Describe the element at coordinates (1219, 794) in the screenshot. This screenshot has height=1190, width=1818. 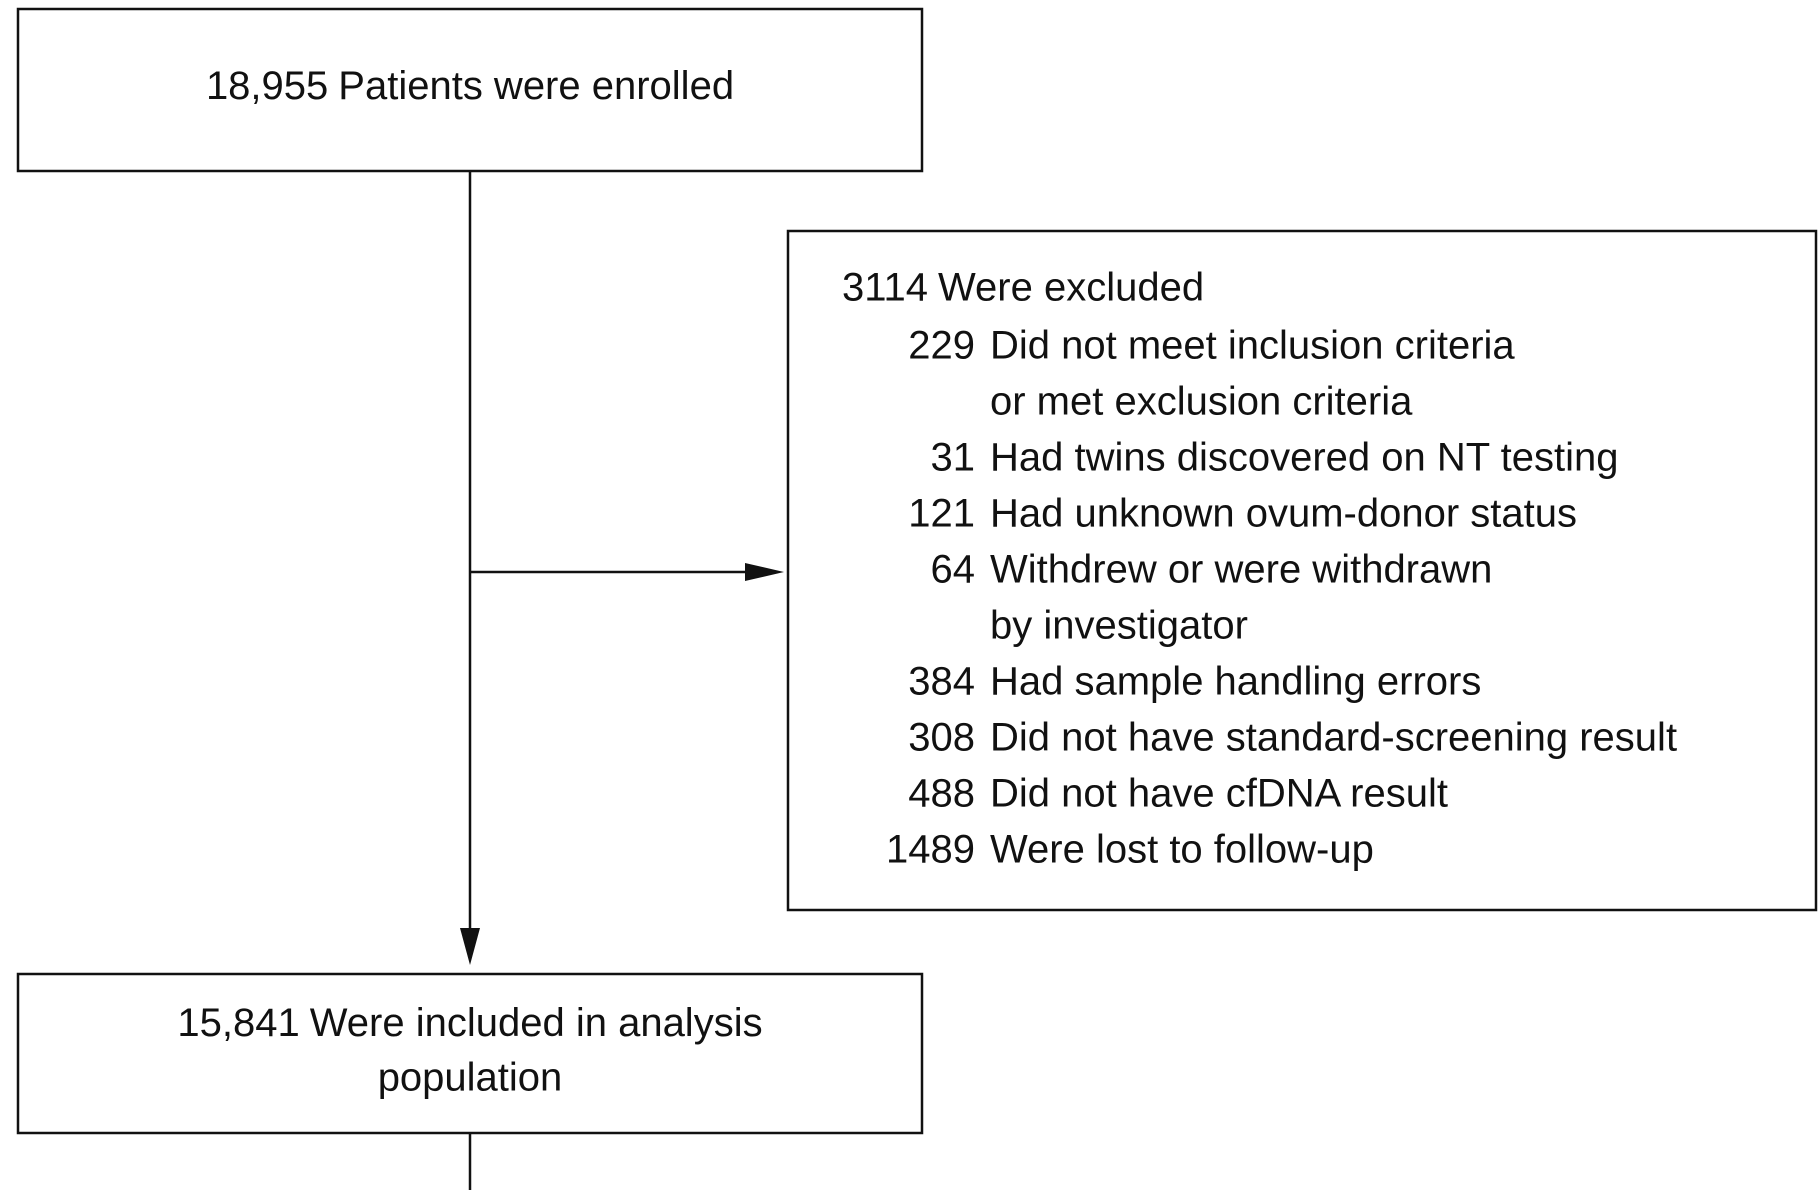
I see `exclusion-reason: Did not have cfDNA result` at that location.